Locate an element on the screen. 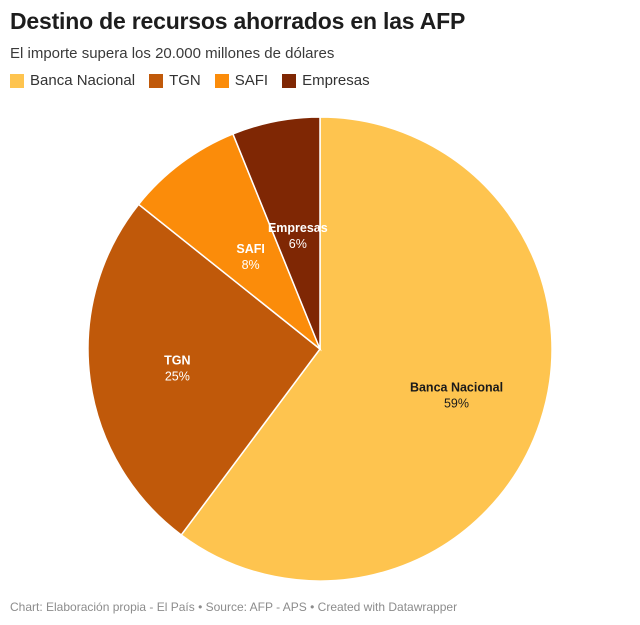  legend-item-safi: SAFI is located at coordinates (241, 80).